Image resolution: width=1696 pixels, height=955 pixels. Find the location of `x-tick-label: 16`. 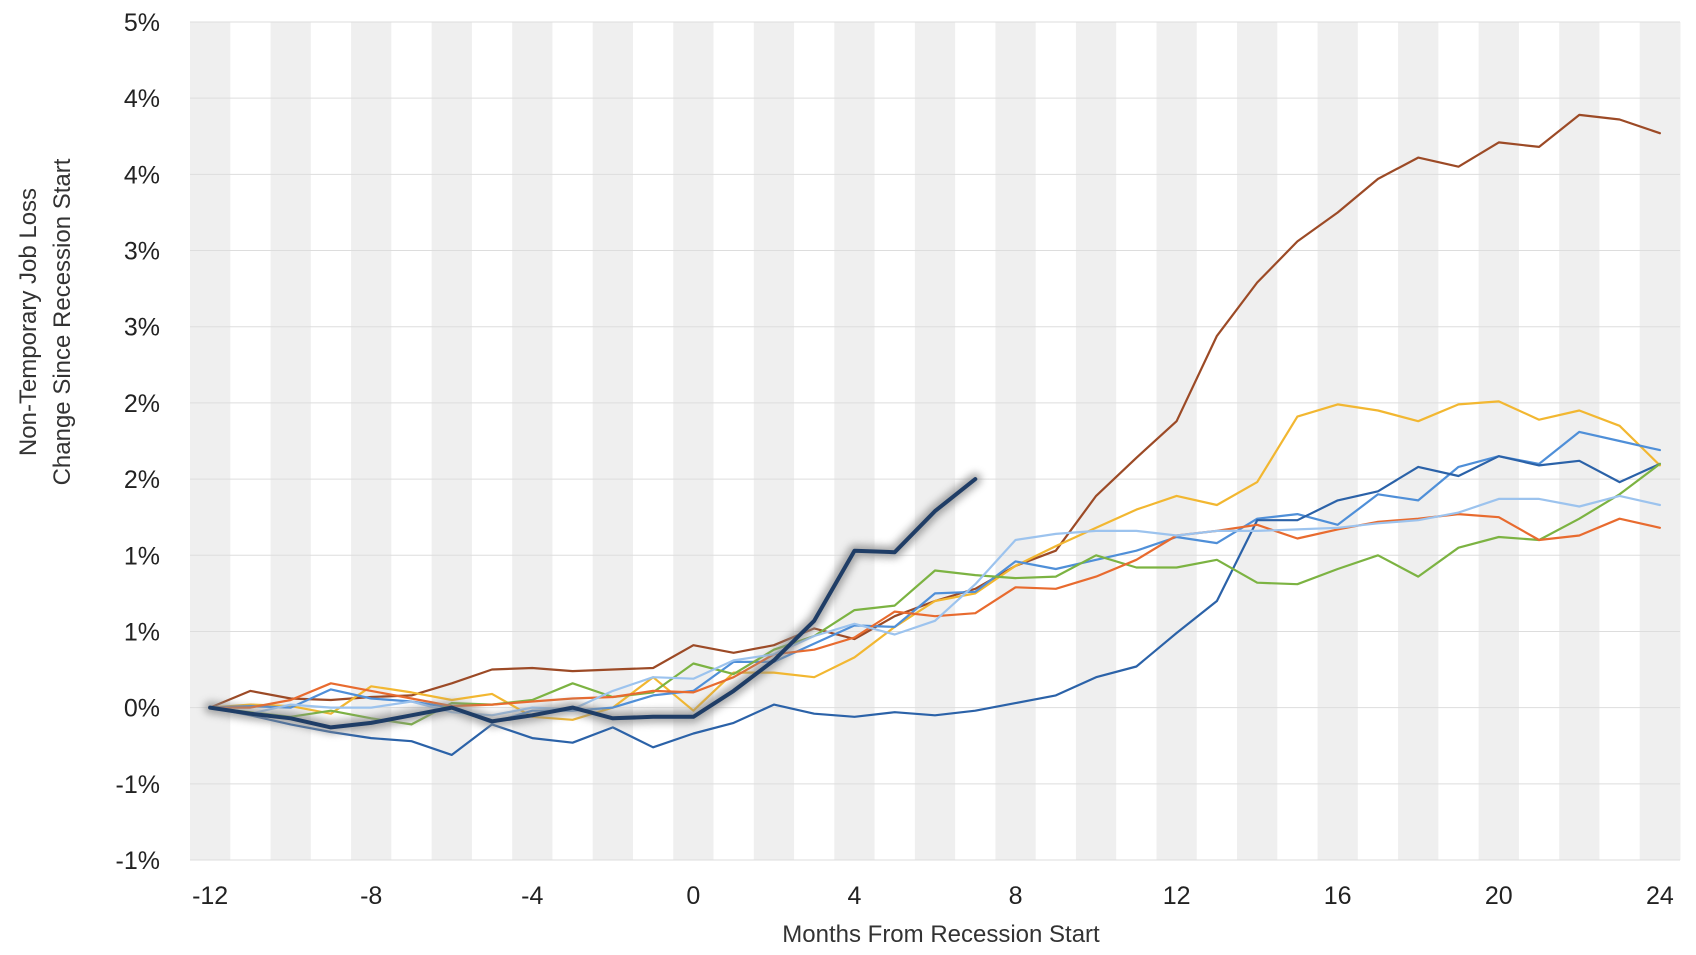

x-tick-label: 16 is located at coordinates (1338, 896).